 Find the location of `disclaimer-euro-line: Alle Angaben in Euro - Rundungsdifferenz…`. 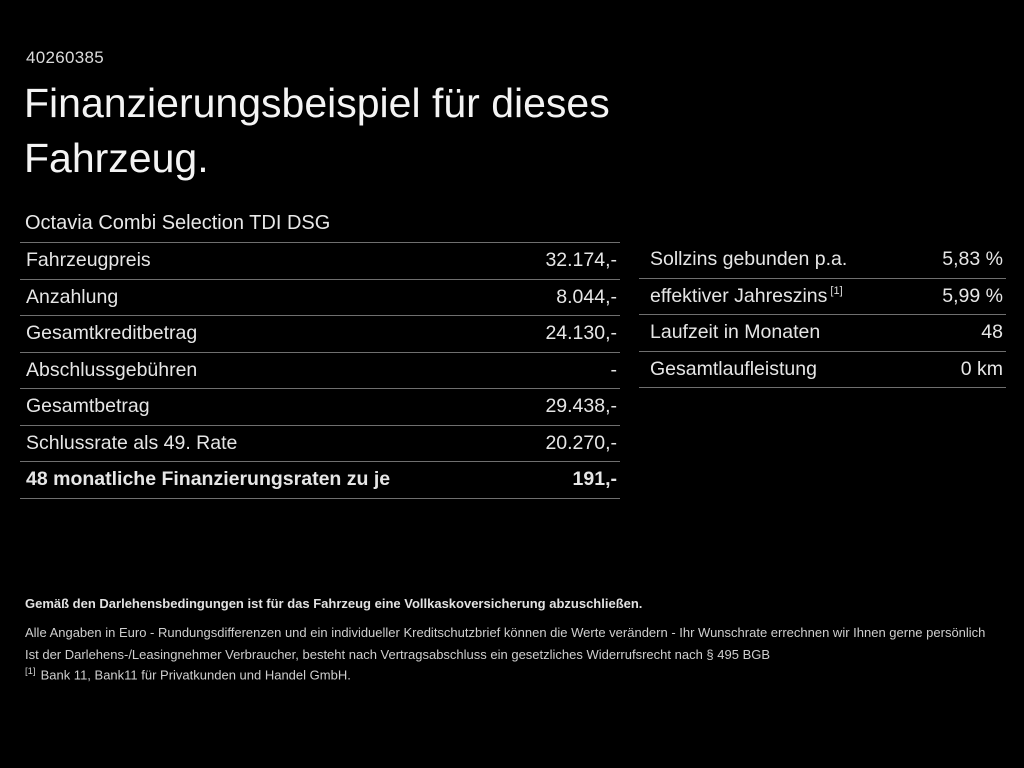

disclaimer-euro-line: Alle Angaben in Euro - Rundungsdifferenz… is located at coordinates (505, 632).